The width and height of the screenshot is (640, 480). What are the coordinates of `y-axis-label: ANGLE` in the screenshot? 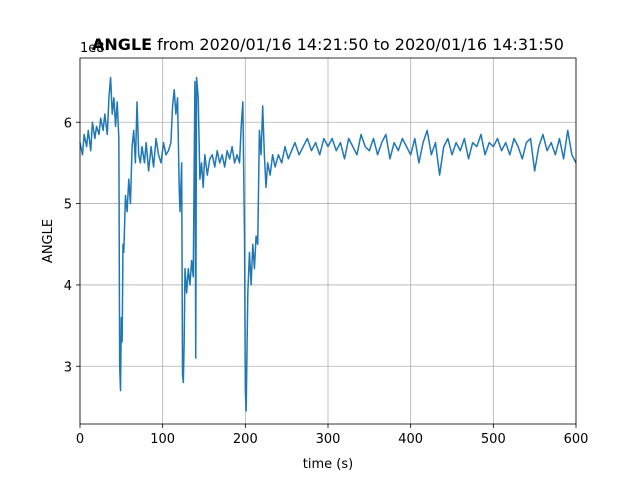 It's located at (48, 241).